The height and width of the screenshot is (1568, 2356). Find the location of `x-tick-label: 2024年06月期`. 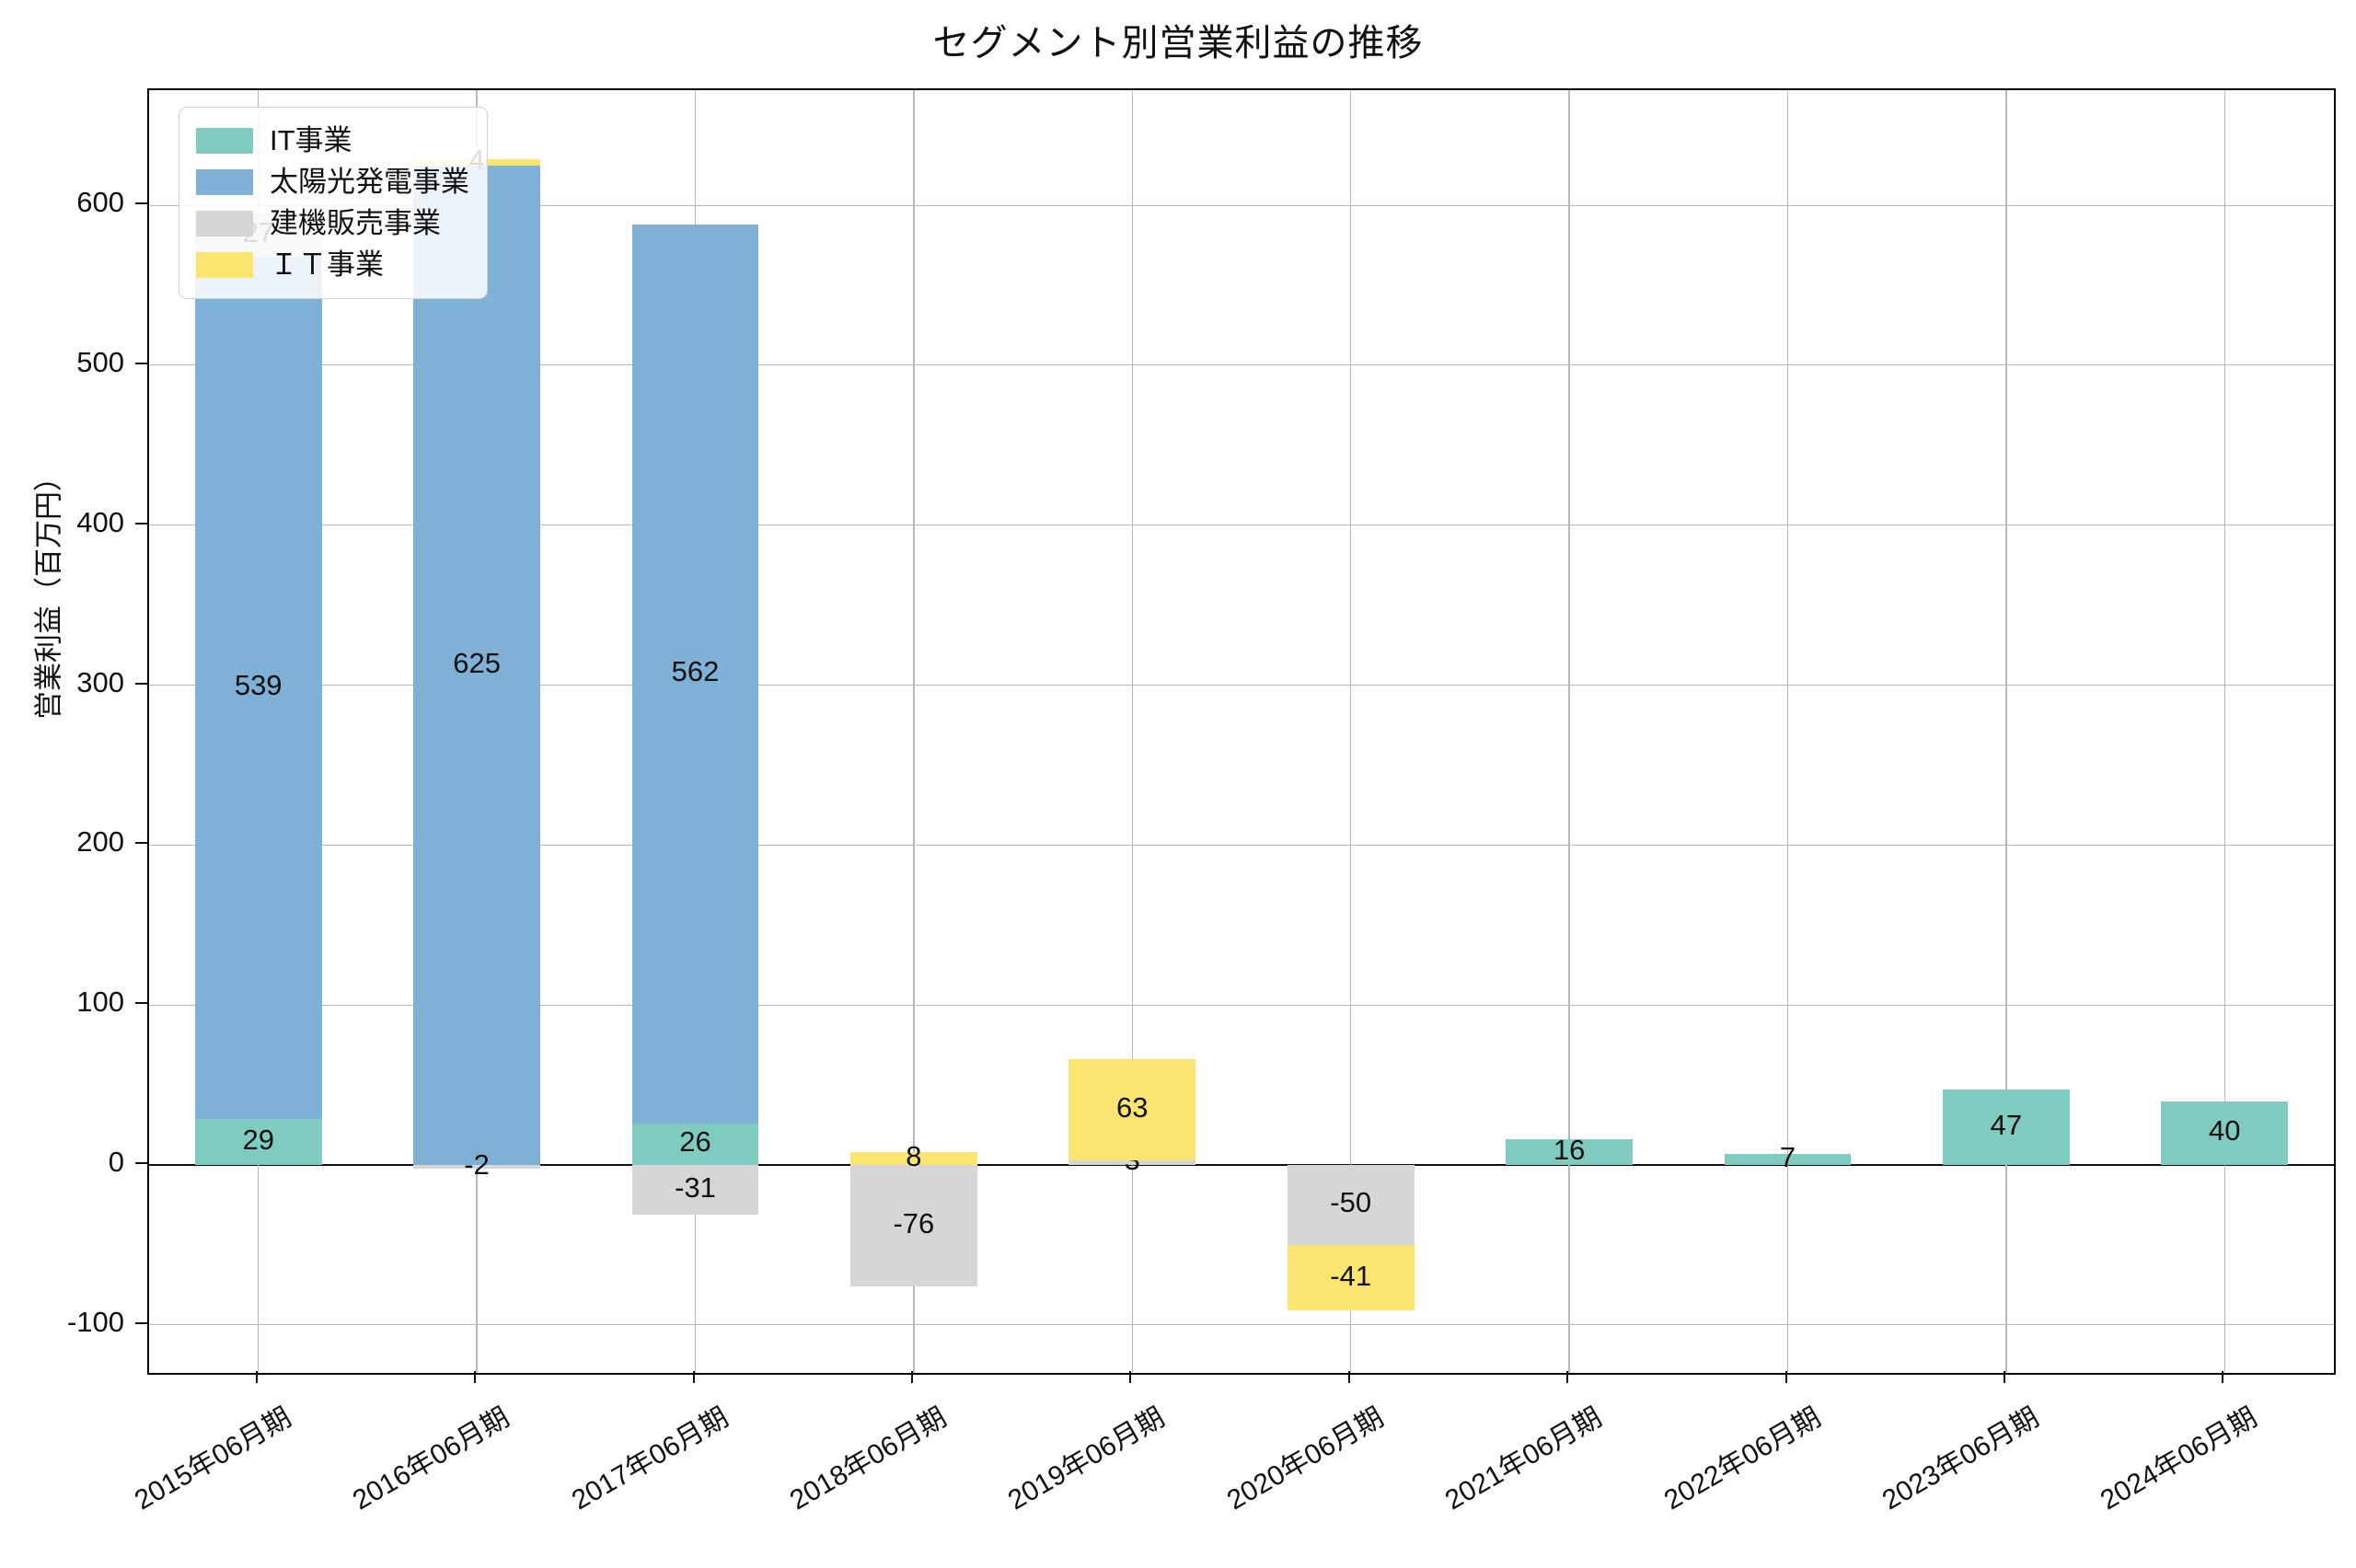

x-tick-label: 2024年06月期 is located at coordinates (2179, 1458).